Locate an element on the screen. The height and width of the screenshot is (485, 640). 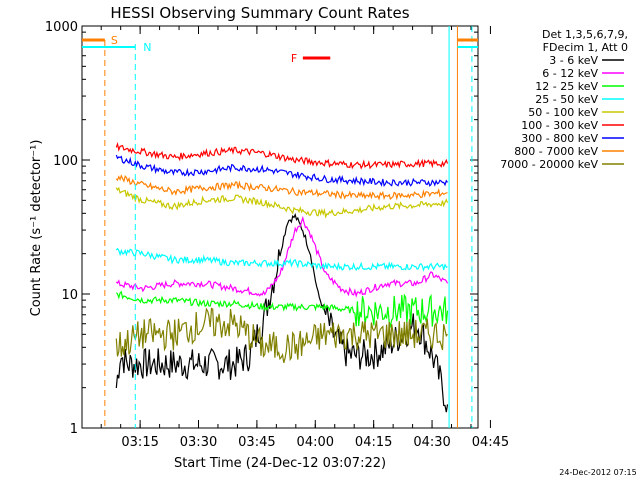
x-tick-label: 03:15 is located at coordinates (139, 442).